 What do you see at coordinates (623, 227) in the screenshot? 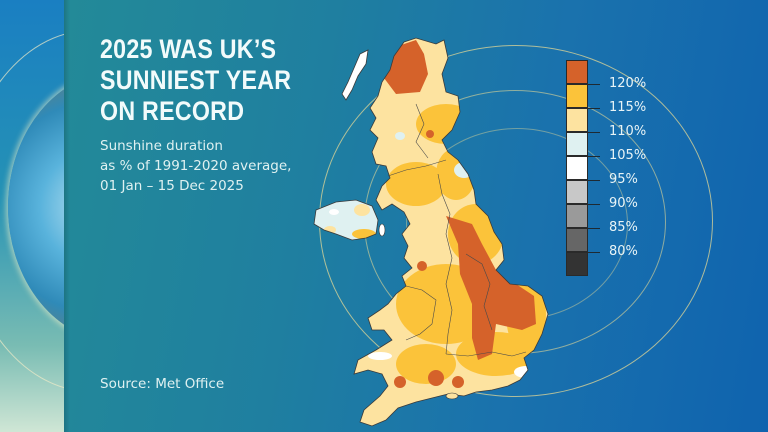
I see `legend-label: 85%` at bounding box center [623, 227].